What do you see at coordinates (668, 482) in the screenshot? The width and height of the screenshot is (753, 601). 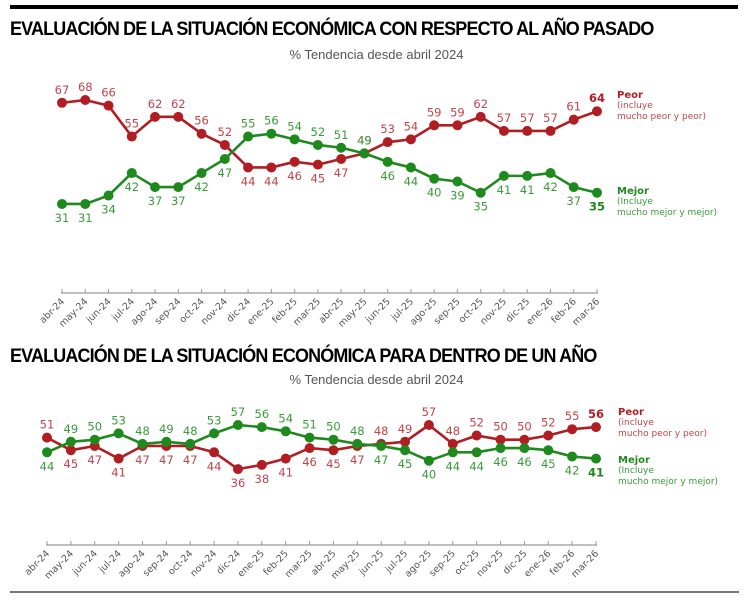 I see `legend-mejor-line2: mucho mejor y mejor)` at bounding box center [668, 482].